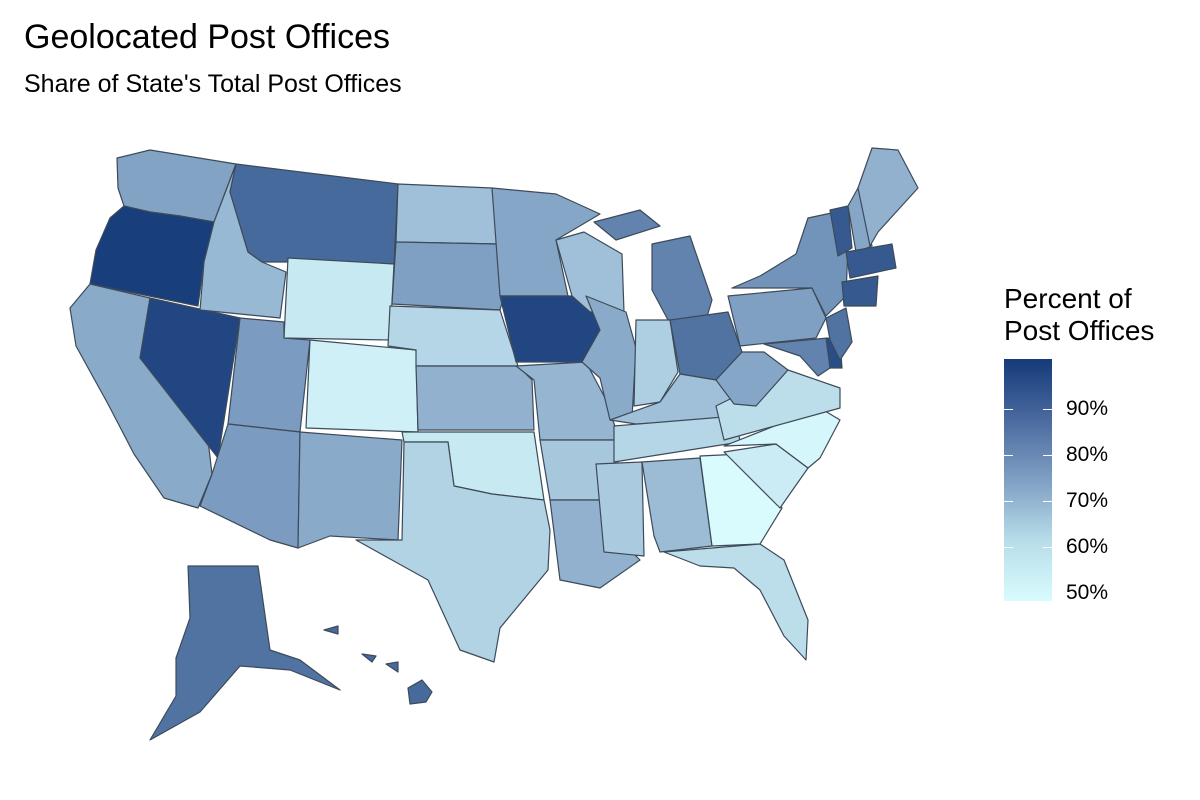  I want to click on state-alabama, so click(677, 505).